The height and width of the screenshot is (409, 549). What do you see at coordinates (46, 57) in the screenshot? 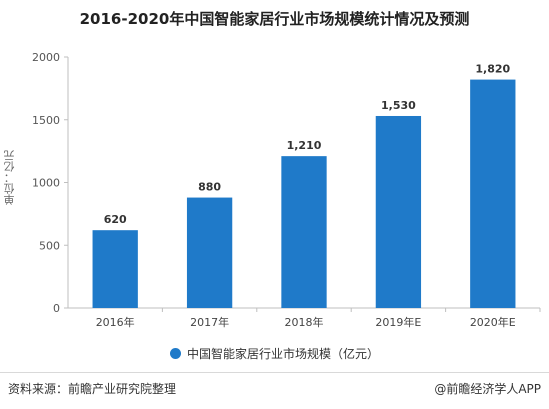
I see `y-tick-label: 2000` at bounding box center [46, 57].